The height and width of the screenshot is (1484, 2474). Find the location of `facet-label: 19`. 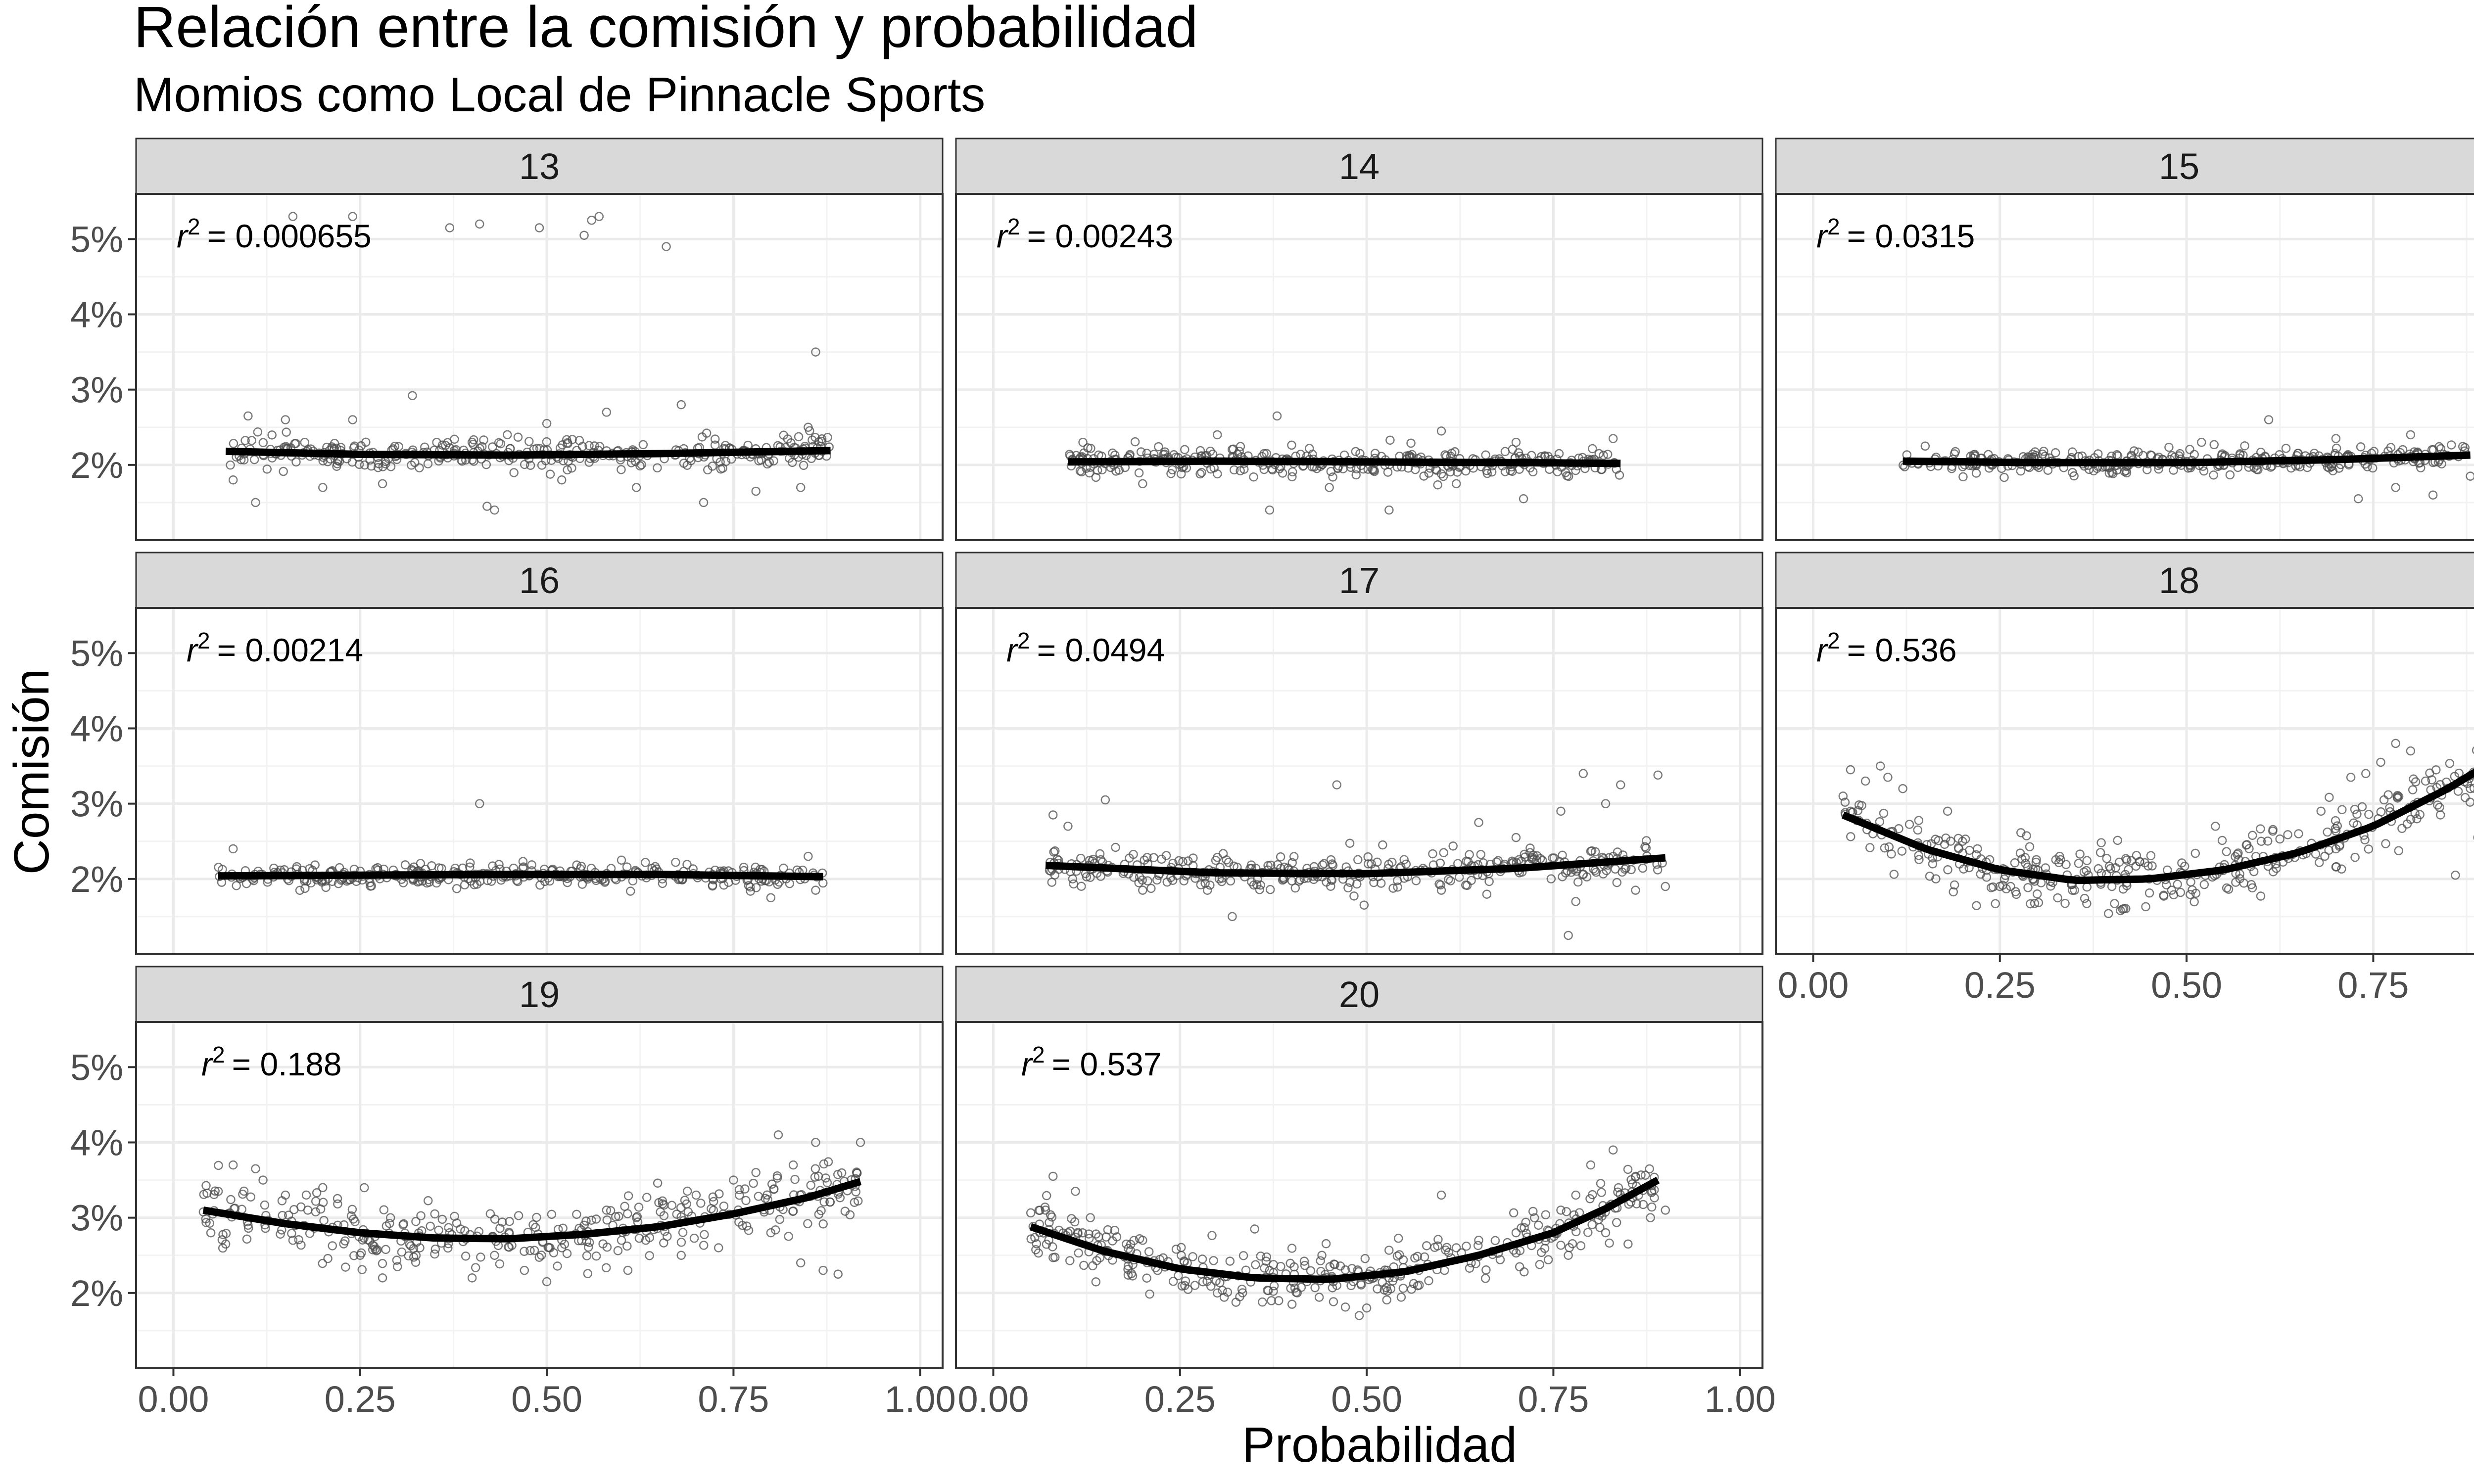

facet-label: 19 is located at coordinates (539, 994).